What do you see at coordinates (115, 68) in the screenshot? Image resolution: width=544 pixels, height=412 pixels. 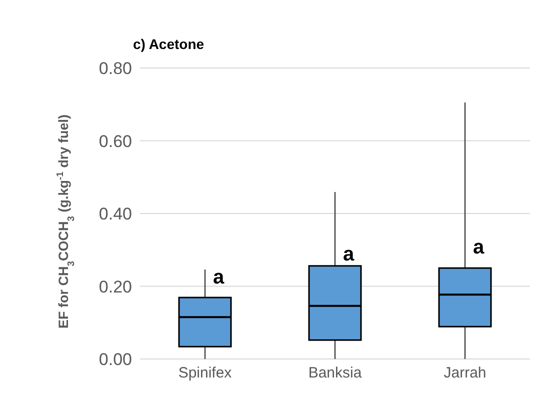 I see `y-tick-label: 0.80` at bounding box center [115, 68].